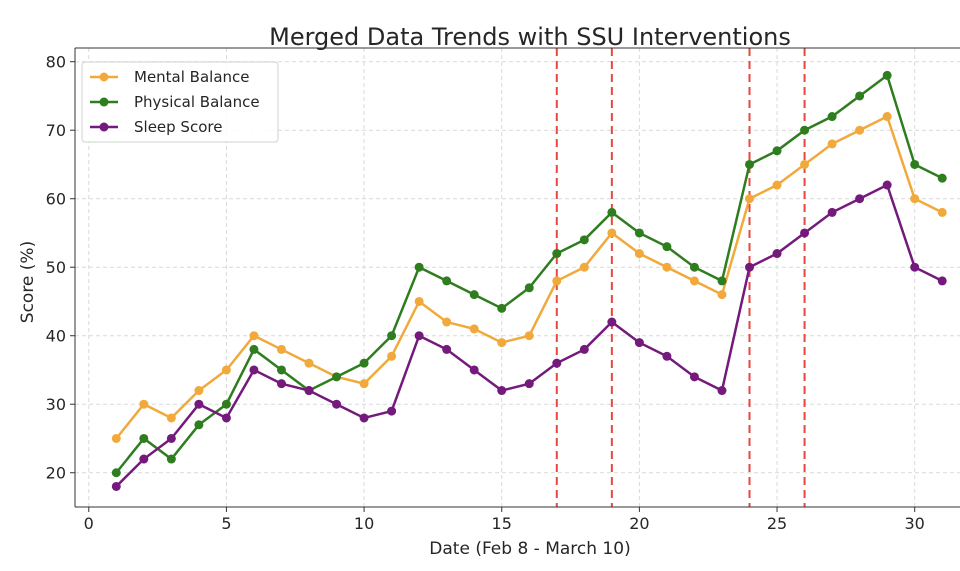 Image resolution: width=960 pixels, height=571 pixels. What do you see at coordinates (529, 549) in the screenshot?
I see `x-axis-label: Date (Feb 8 - March 10)` at bounding box center [529, 549].